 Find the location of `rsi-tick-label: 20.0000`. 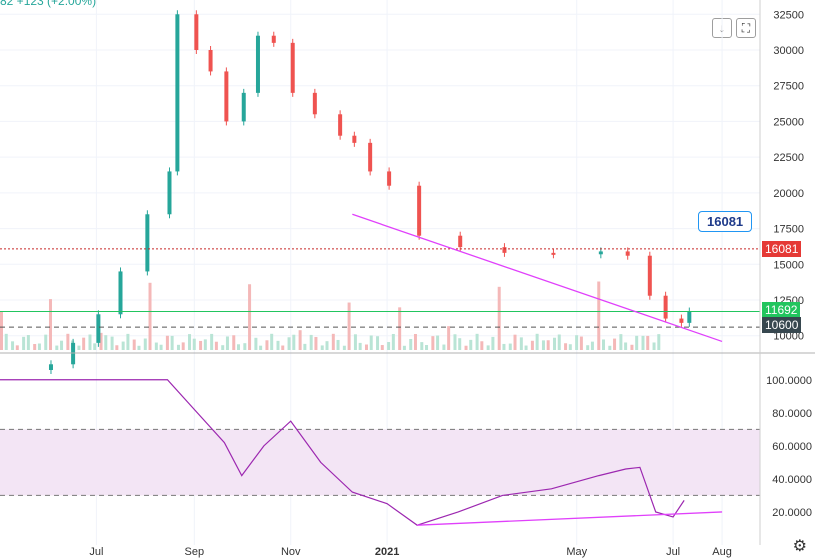

rsi-tick-label: 20.0000 is located at coordinates (792, 513).